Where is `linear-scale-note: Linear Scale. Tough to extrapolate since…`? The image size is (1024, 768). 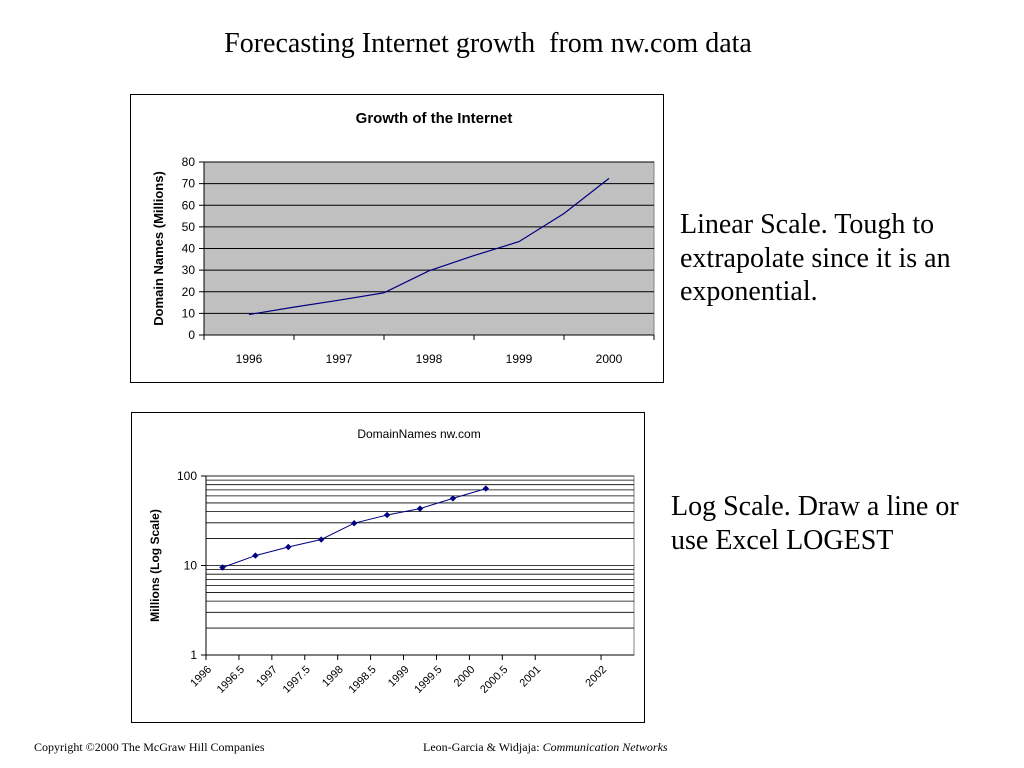
linear-scale-note: Linear Scale. Tough to extrapolate since… is located at coordinates (815, 258).